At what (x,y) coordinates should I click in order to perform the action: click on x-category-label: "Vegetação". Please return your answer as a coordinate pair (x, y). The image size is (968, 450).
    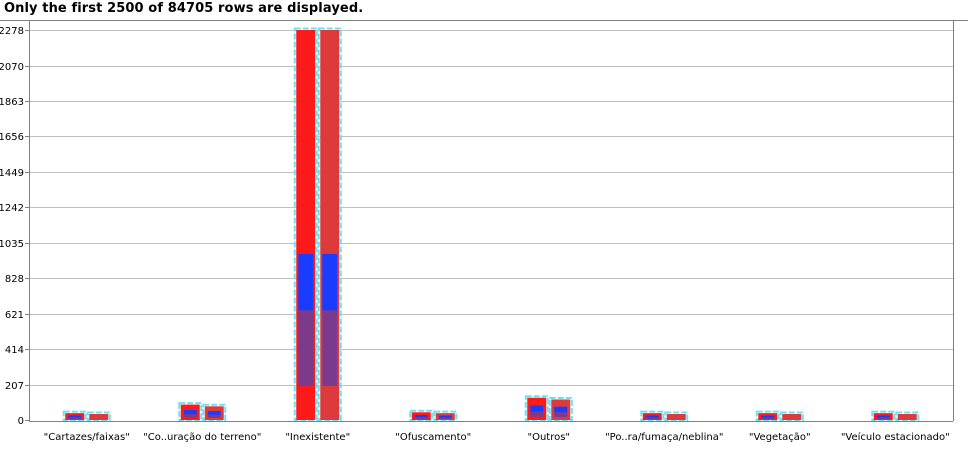
    Looking at the image, I should click on (780, 437).